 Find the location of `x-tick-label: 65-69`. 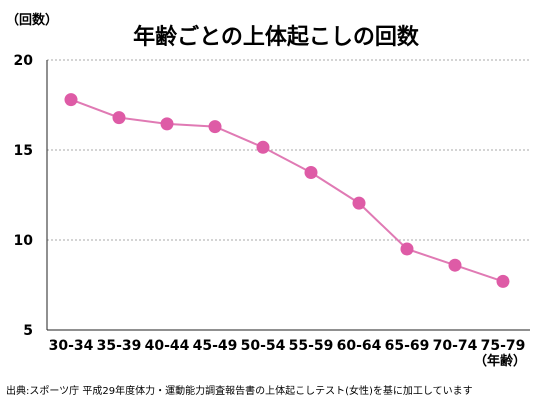

x-tick-label: 65-69 is located at coordinates (407, 346).